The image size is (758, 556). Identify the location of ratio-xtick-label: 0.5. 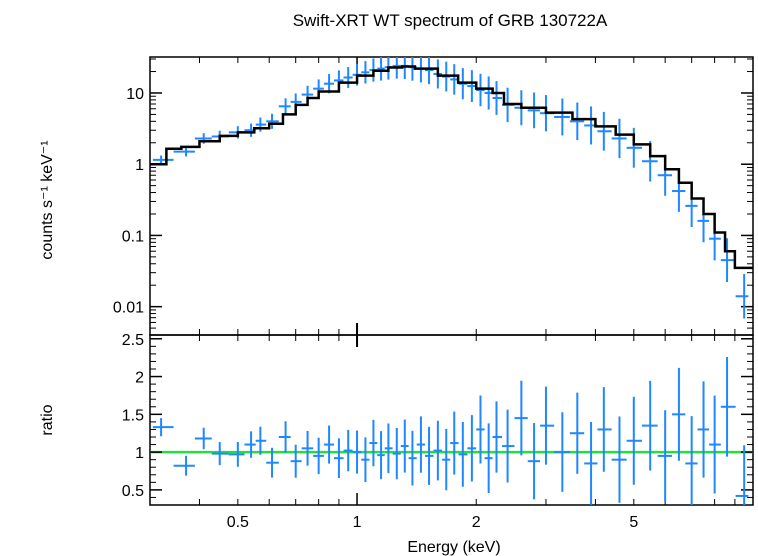
(238, 522).